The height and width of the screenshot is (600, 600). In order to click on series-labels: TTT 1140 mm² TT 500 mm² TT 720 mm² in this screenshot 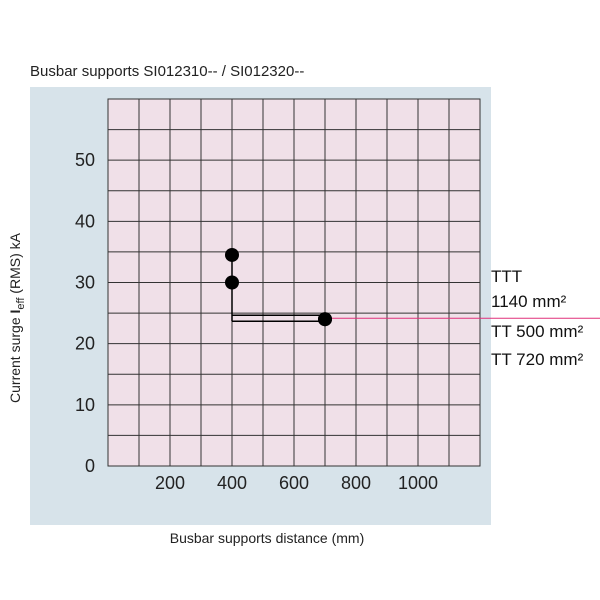, I will do `click(537, 318)`.